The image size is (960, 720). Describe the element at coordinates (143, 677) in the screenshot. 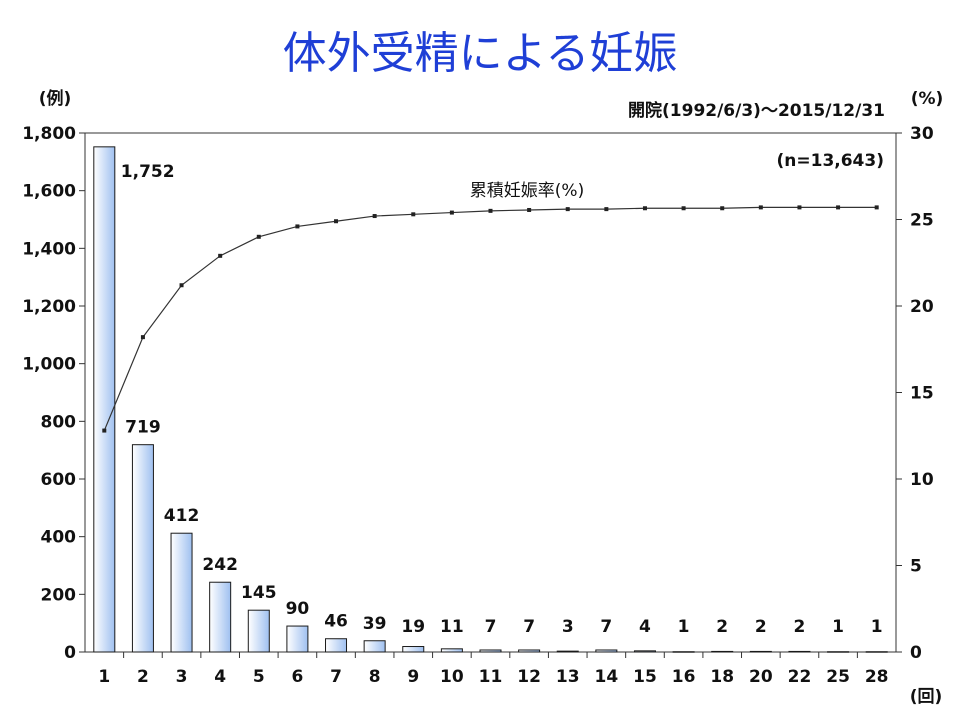

I see `x-tick-label: 2` at that location.